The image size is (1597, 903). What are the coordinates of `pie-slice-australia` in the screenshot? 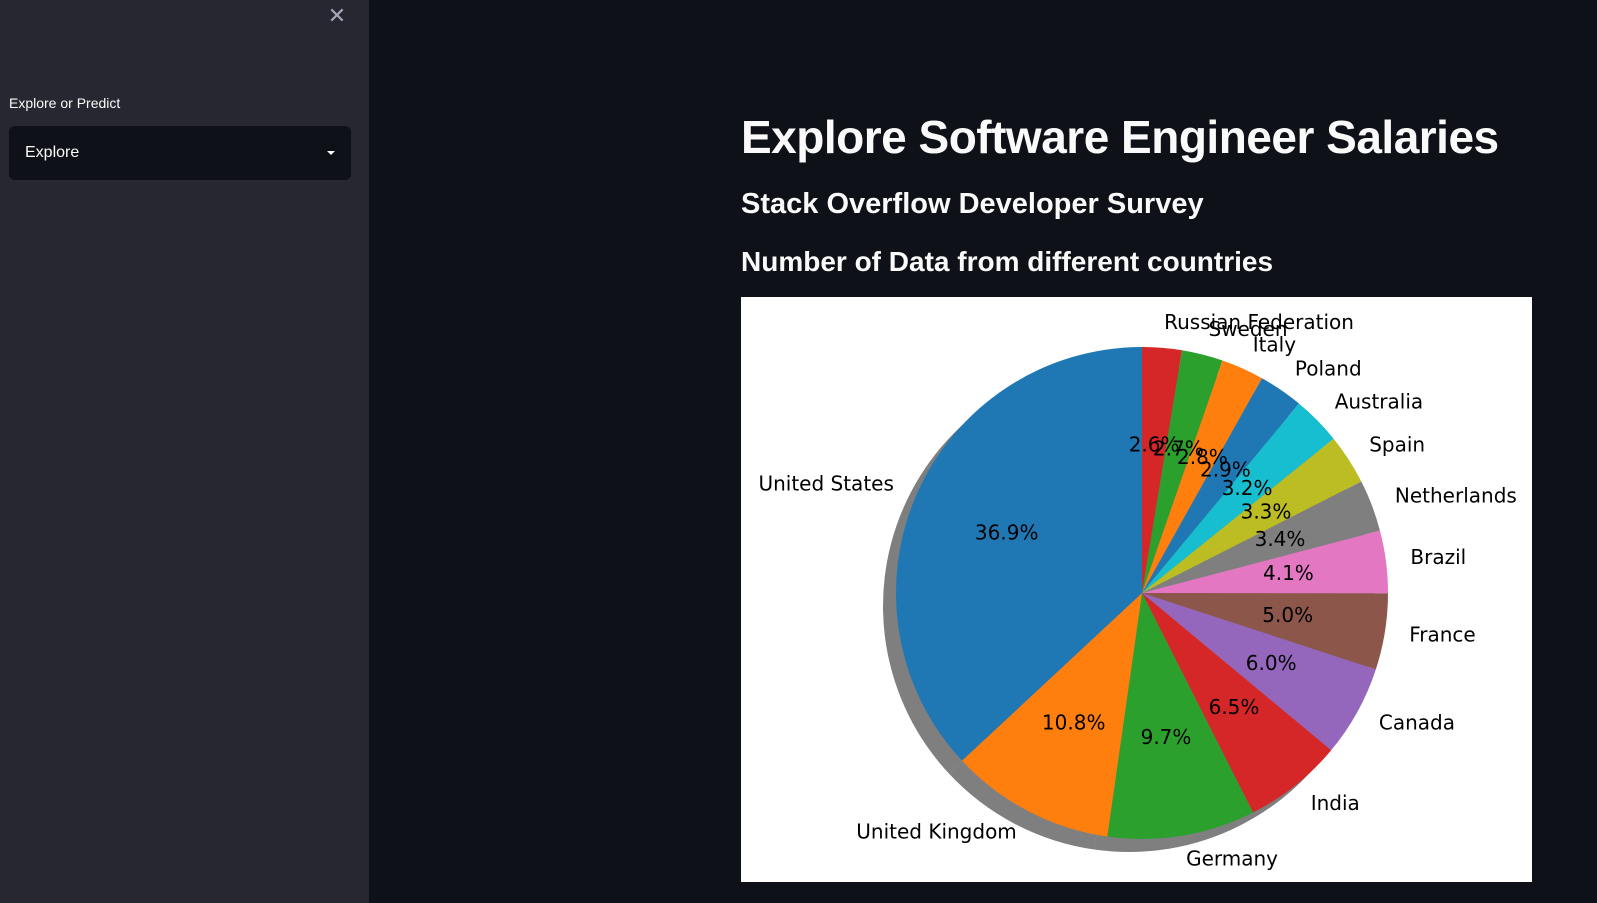 It's located at (1238, 498).